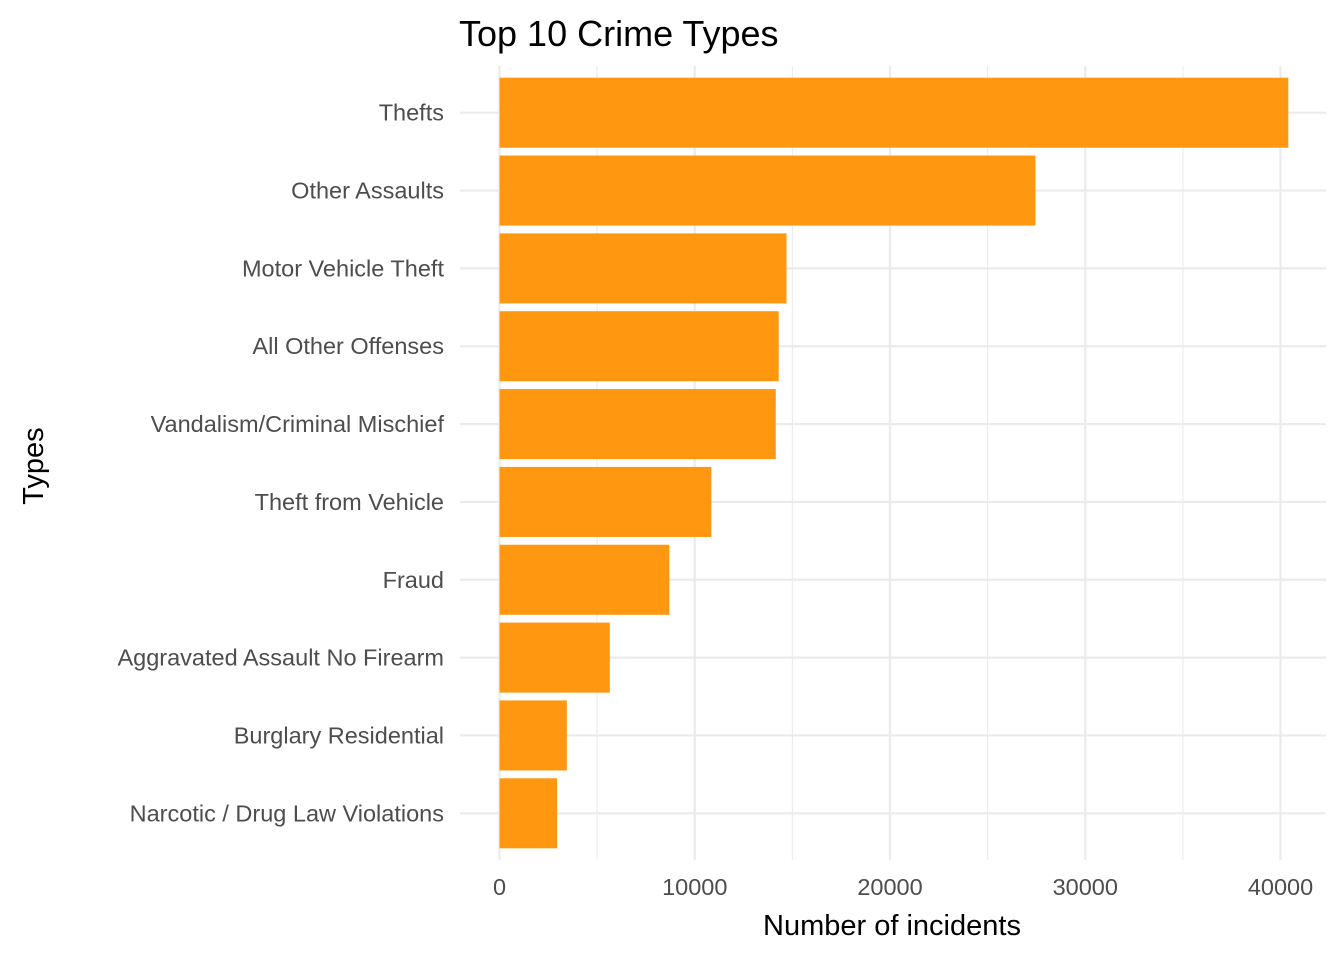 This screenshot has width=1344, height=960. What do you see at coordinates (349, 502) in the screenshot?
I see `category-label: Theft from Vehicle` at bounding box center [349, 502].